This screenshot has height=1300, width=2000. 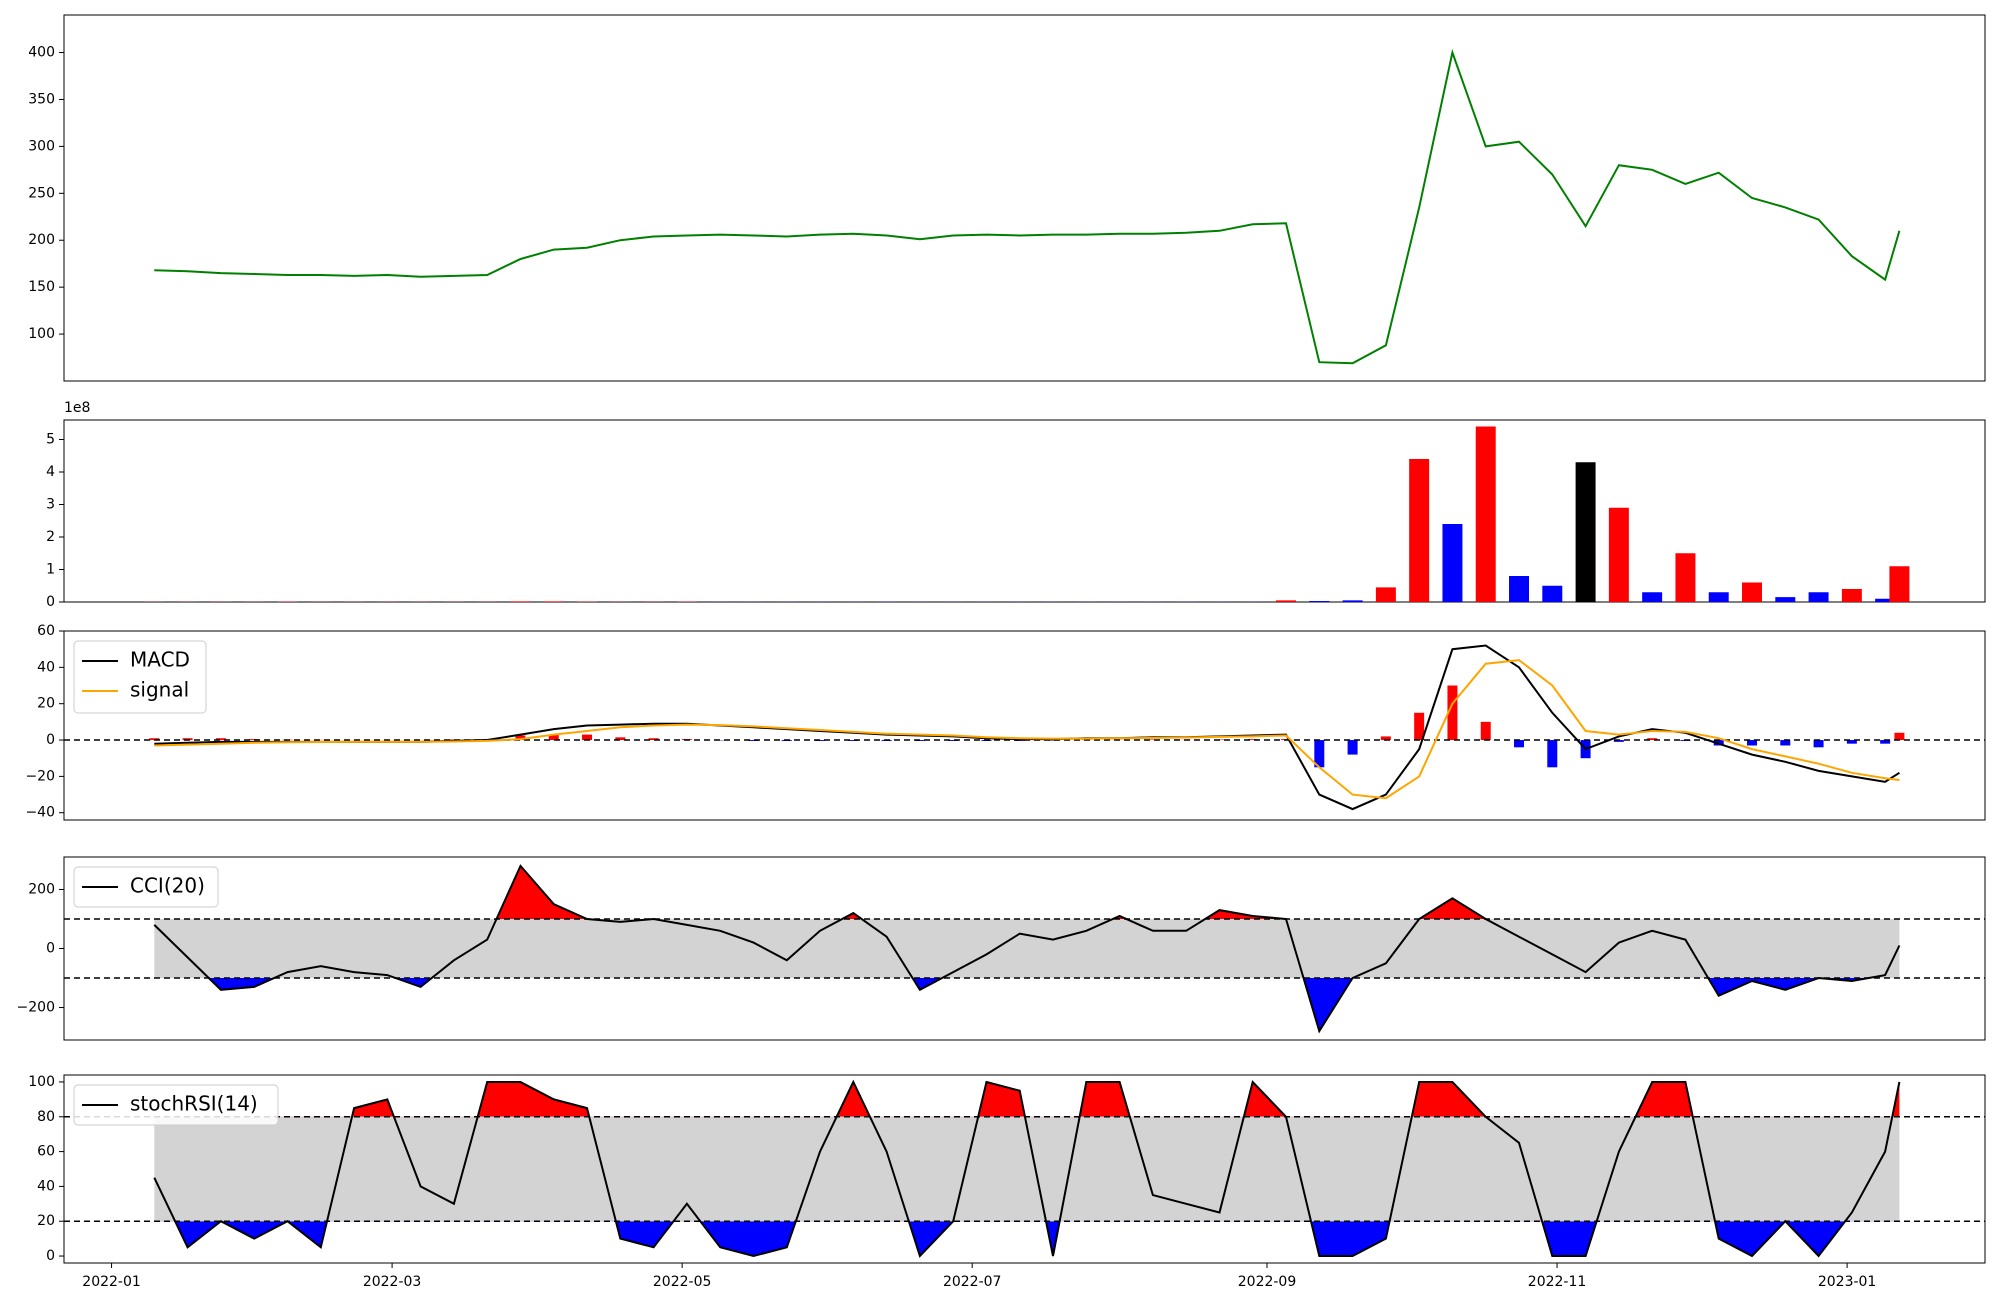 I want to click on panel: −40 −20 0 20 40 60 MACD signal, so click(x=1005, y=722).